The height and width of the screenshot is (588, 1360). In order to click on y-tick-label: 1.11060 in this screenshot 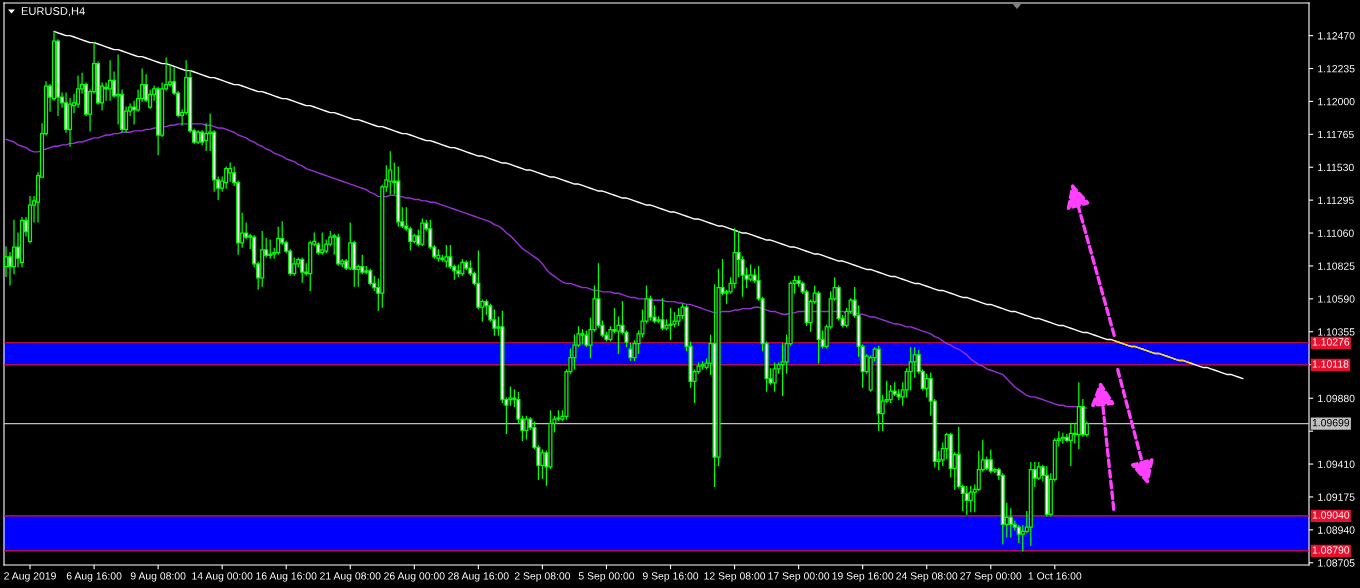, I will do `click(1336, 233)`.